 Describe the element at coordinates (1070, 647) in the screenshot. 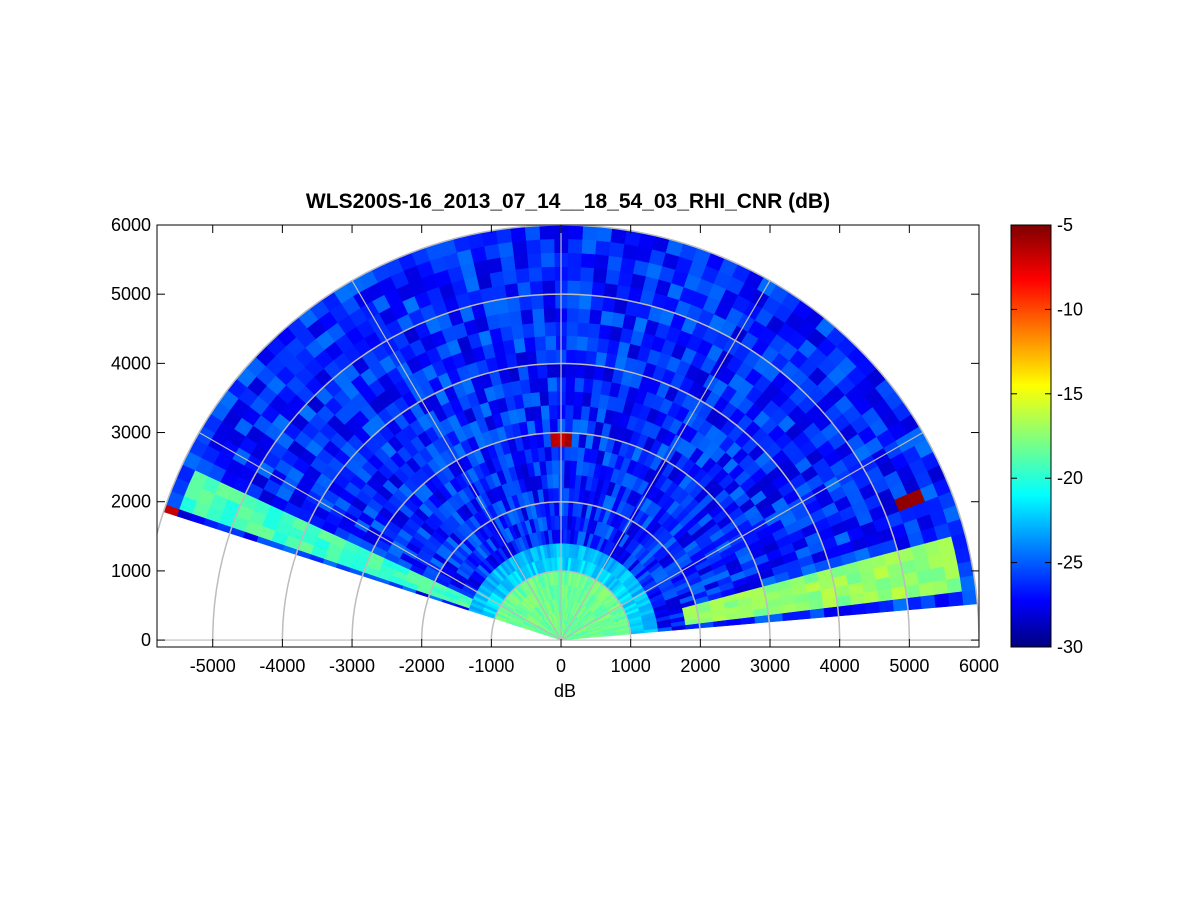

I see `colorbar-tick-label: -30` at that location.